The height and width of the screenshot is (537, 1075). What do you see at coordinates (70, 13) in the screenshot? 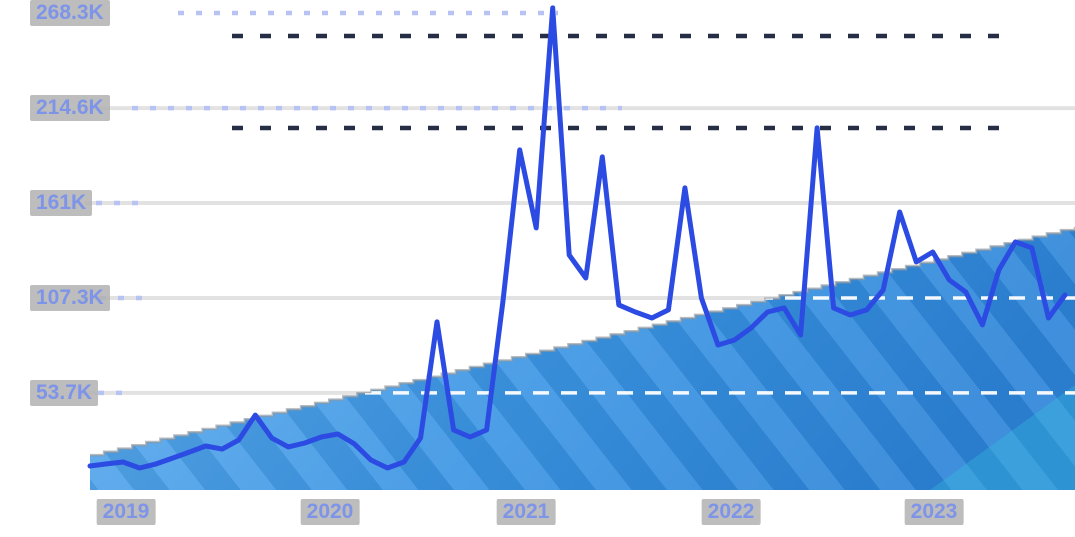
I see `y-axis-label: 268.3K` at bounding box center [70, 13].